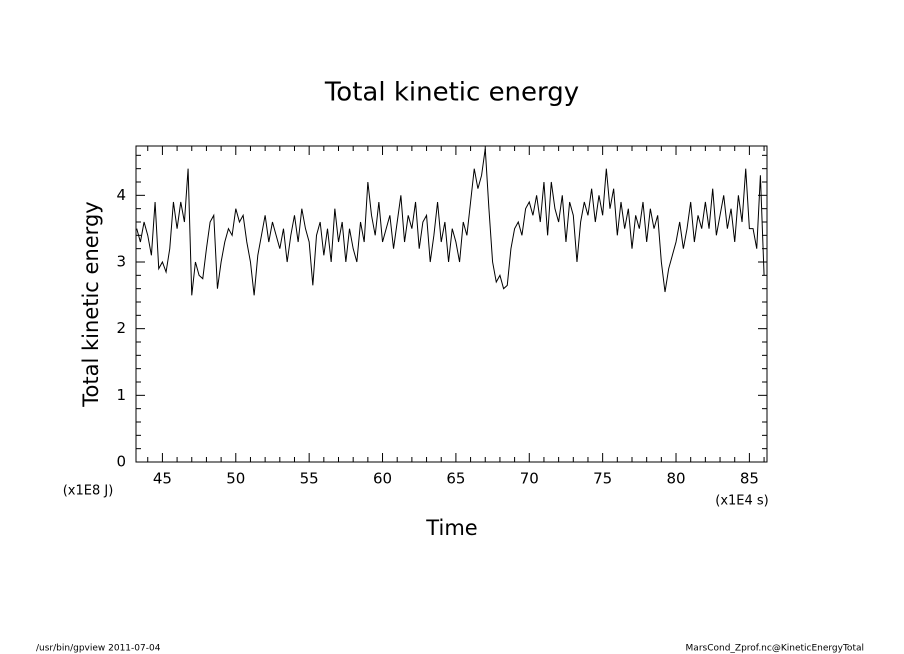  What do you see at coordinates (382, 479) in the screenshot?
I see `x-tick-label: 60` at bounding box center [382, 479].